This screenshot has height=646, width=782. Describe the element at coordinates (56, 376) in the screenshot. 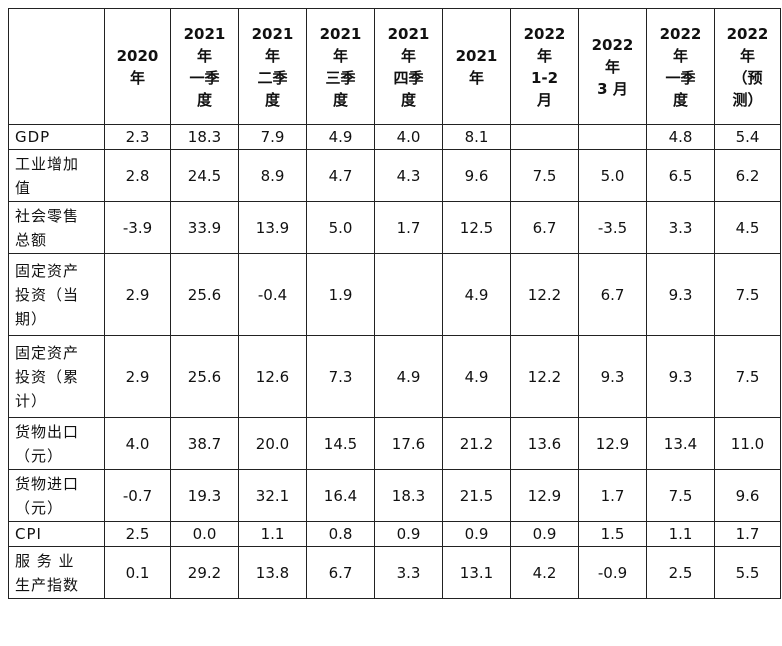

I see `row-label: 固定资产 投资（累 计）` at that location.